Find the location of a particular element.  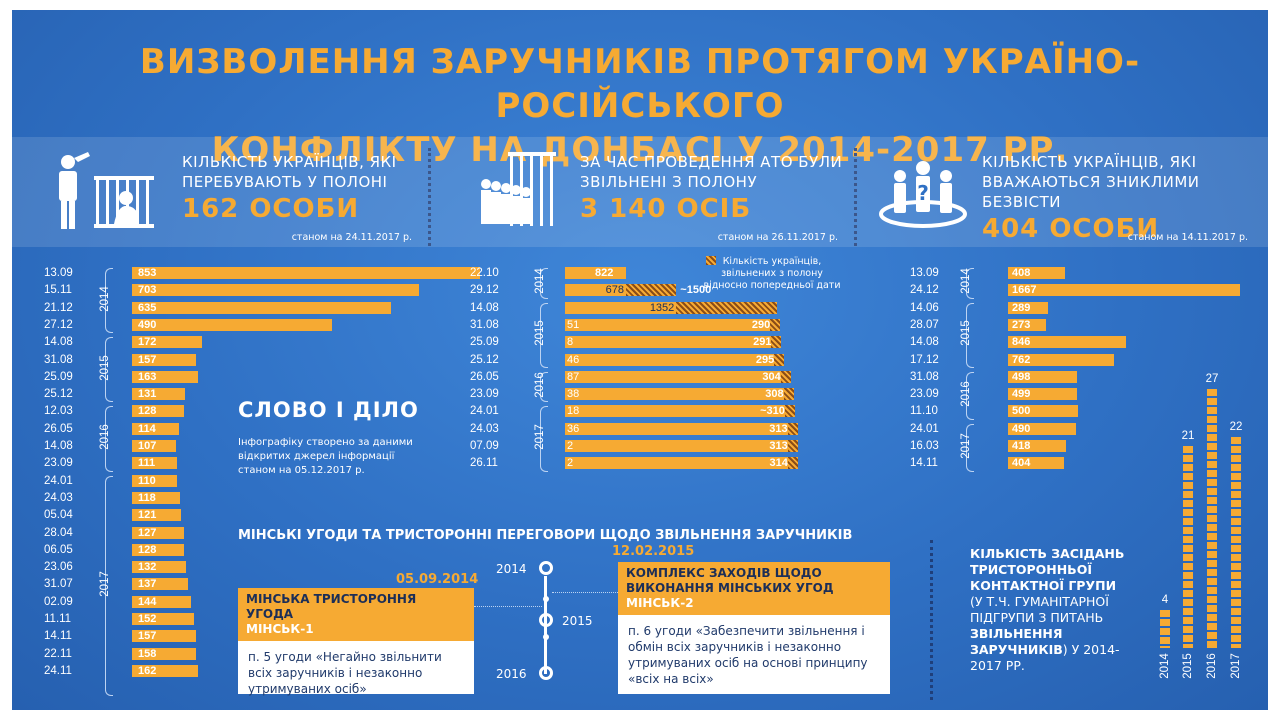

bar: 172 is located at coordinates (167, 342).